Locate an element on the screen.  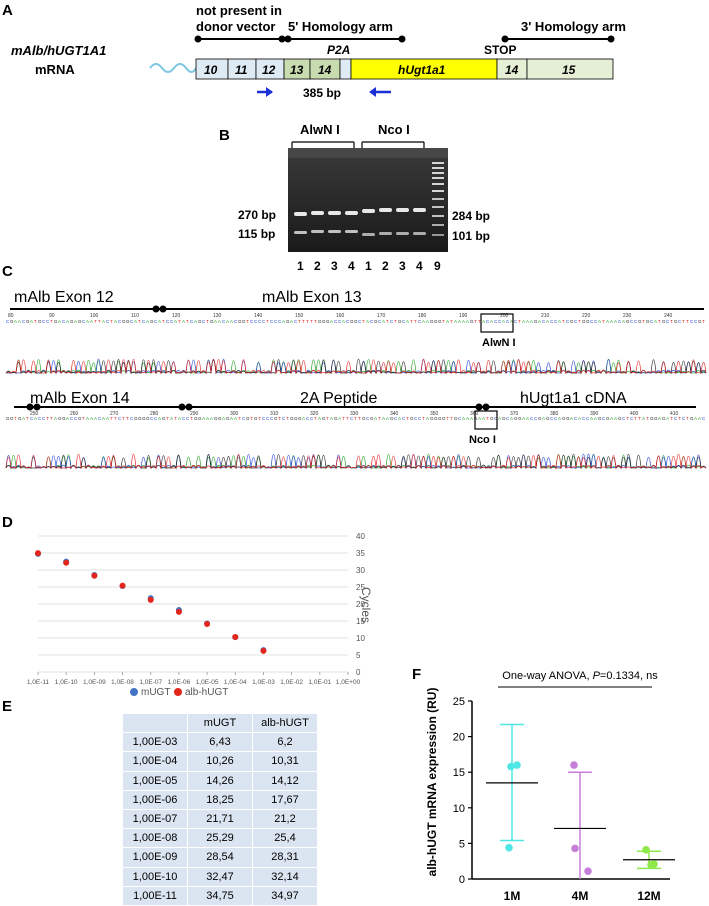
table-cell: 1,00E-06 is located at coordinates (155, 799).